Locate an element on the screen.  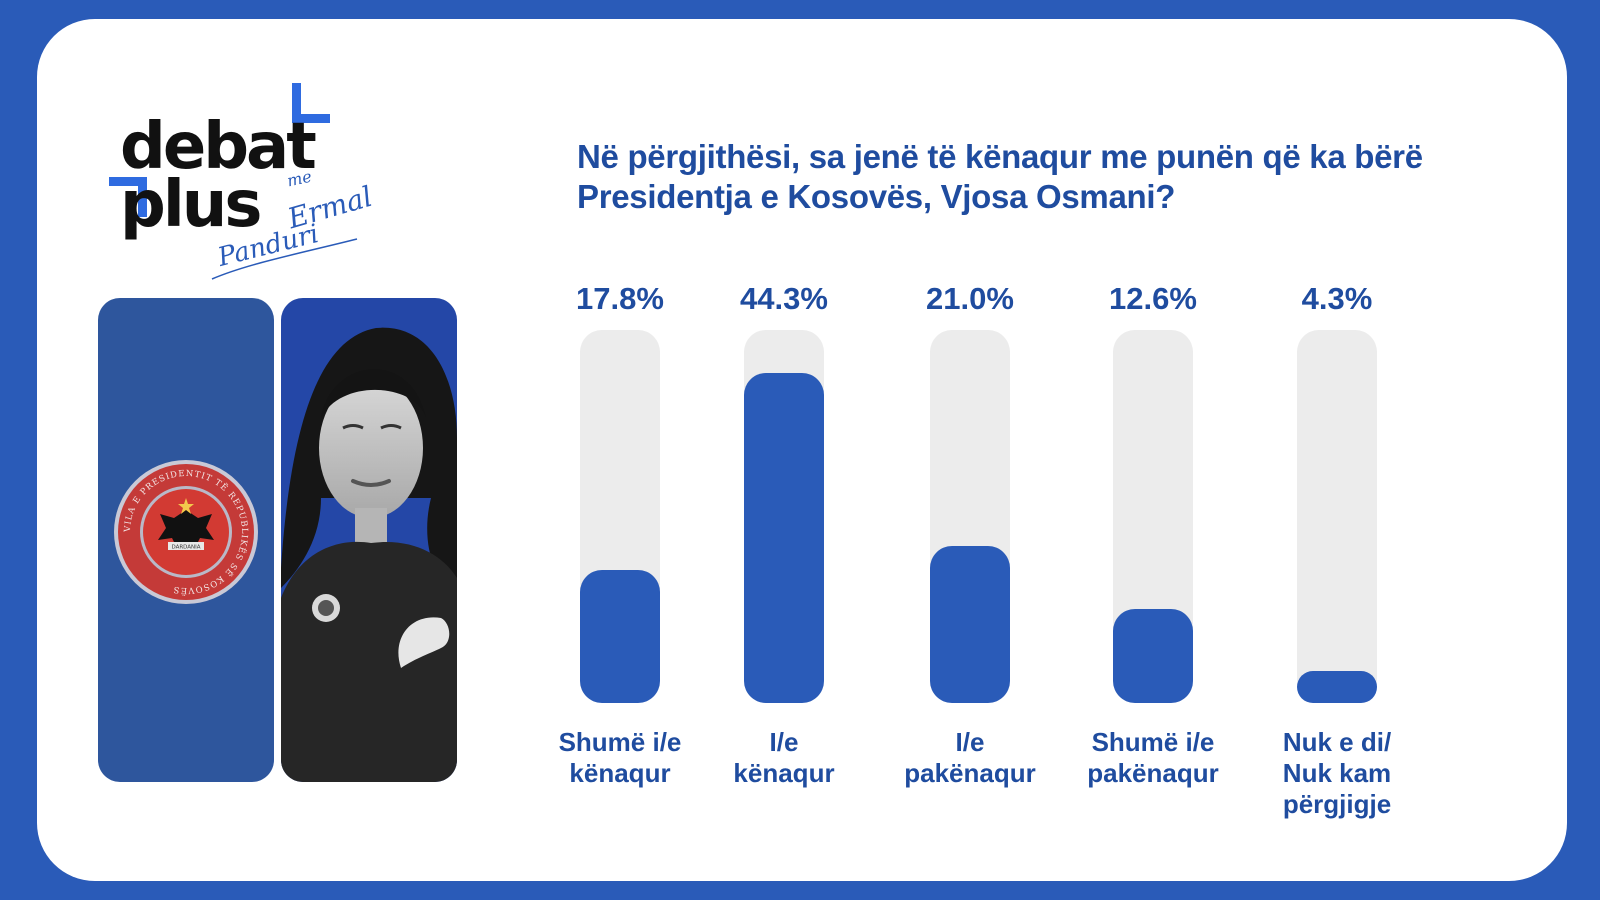
category-label: I/e kënaqur is located at coordinates (784, 757).